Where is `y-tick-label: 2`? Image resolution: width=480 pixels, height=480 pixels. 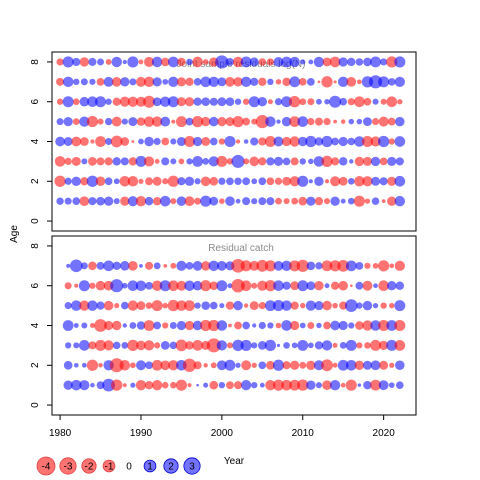 y-tick-label: 2 is located at coordinates (35, 181).